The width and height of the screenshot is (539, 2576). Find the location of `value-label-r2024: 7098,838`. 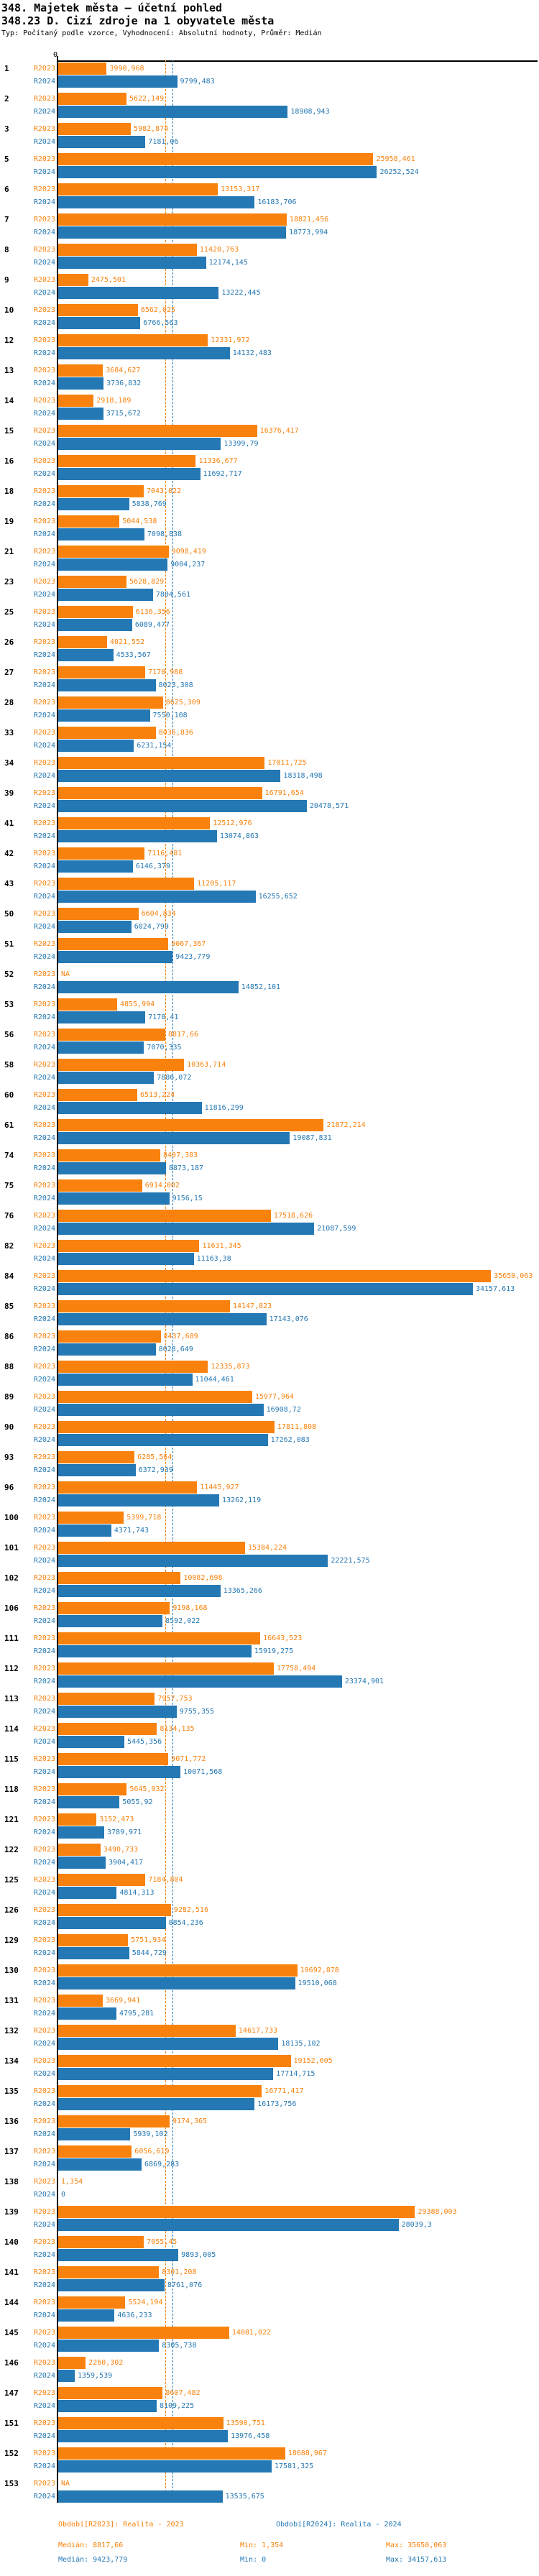

value-label-r2024: 7098,838 is located at coordinates (165, 534).